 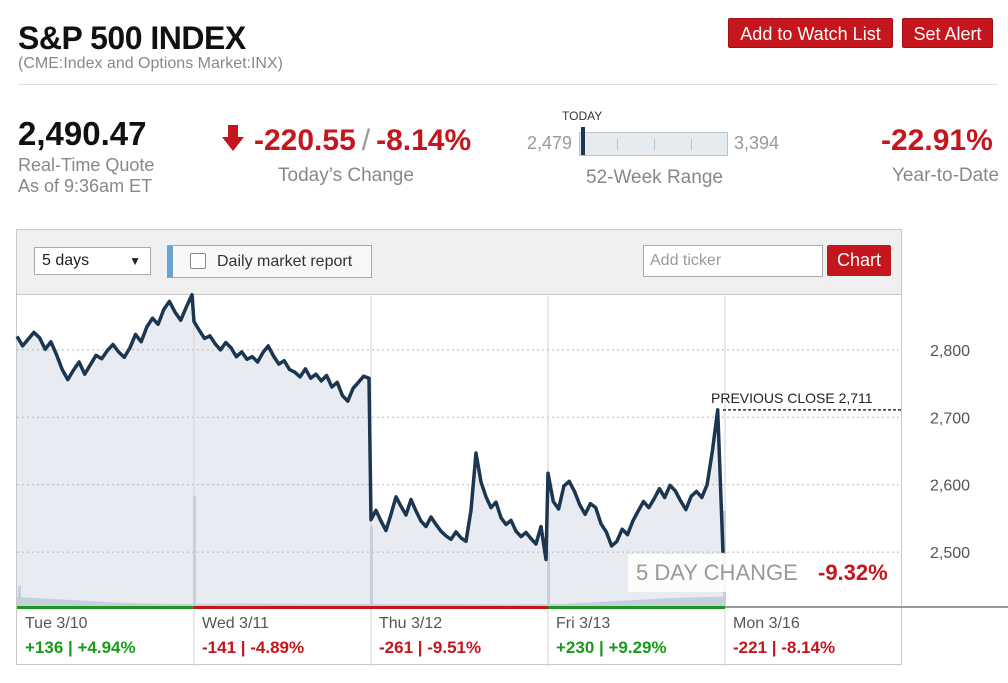 I want to click on quote-label: Real-Time Quote As of 9:36am ET, so click(x=86, y=176).